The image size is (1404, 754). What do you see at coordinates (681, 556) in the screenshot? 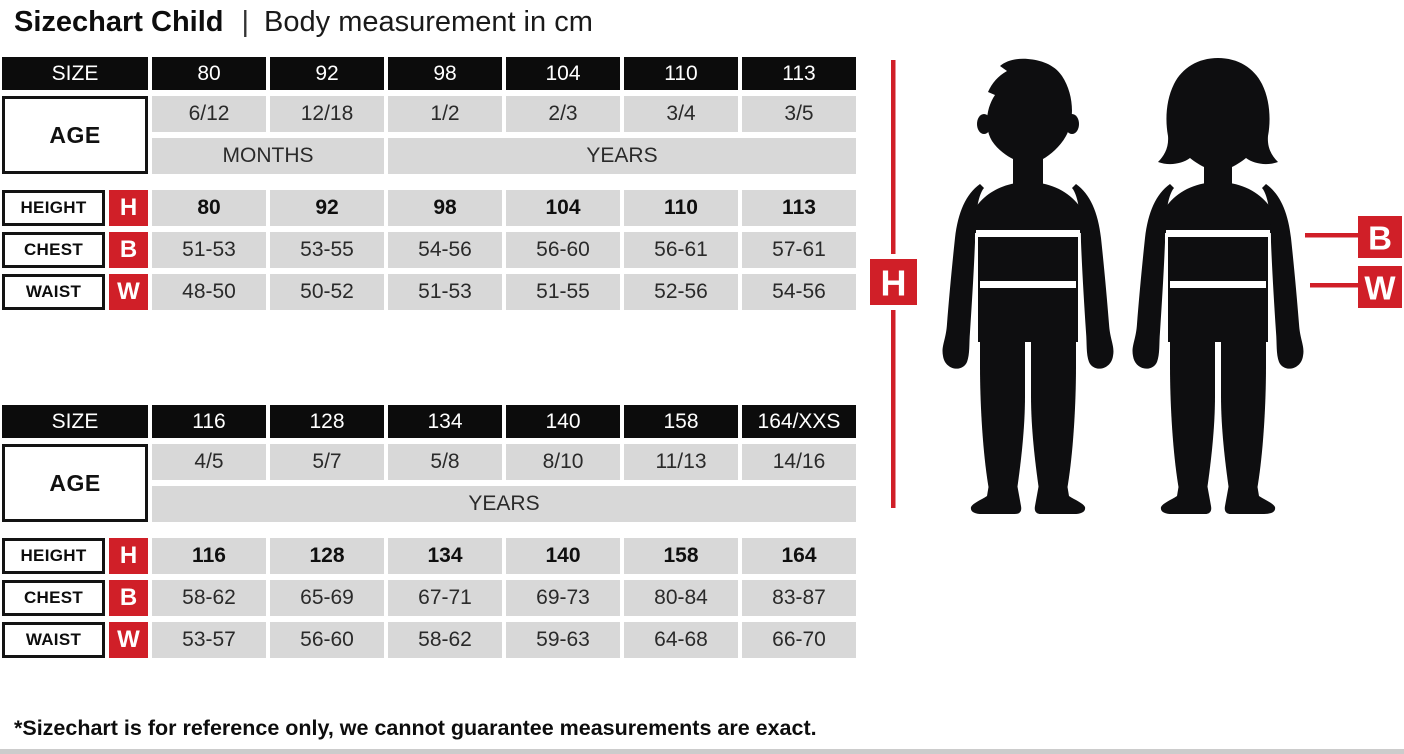
I see `height-value-cell: 158` at bounding box center [681, 556].